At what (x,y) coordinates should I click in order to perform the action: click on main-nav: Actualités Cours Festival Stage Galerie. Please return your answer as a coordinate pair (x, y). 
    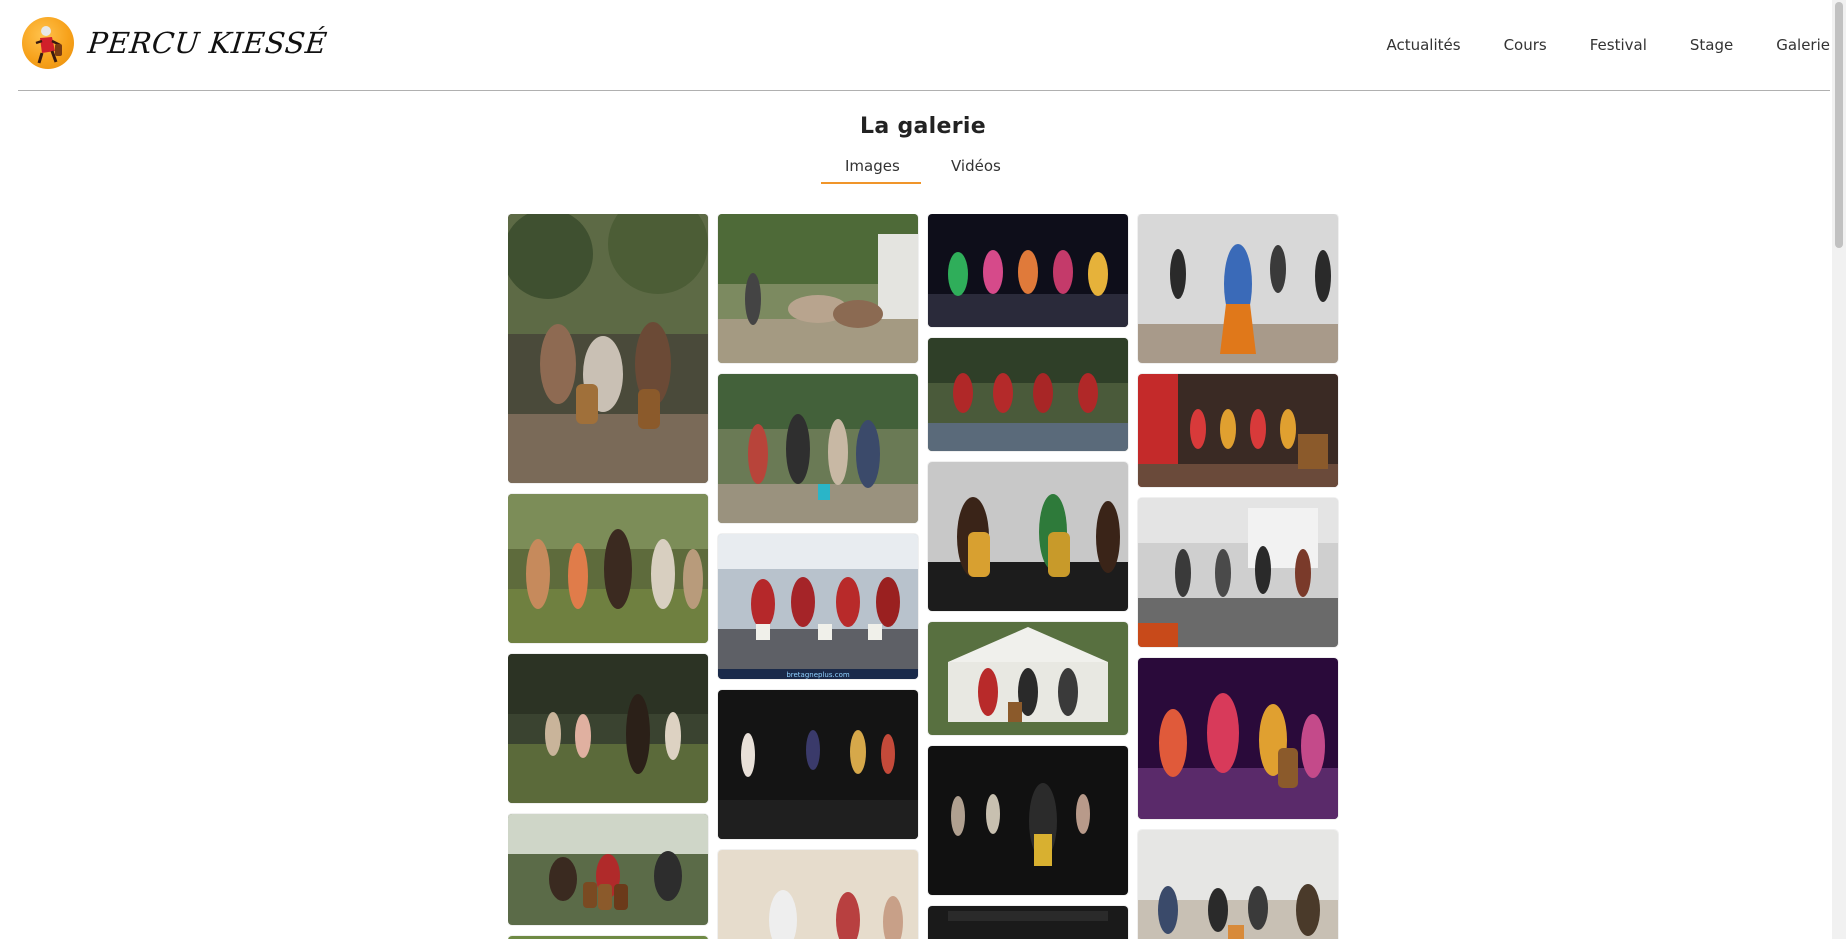
    Looking at the image, I should click on (1586, 45).